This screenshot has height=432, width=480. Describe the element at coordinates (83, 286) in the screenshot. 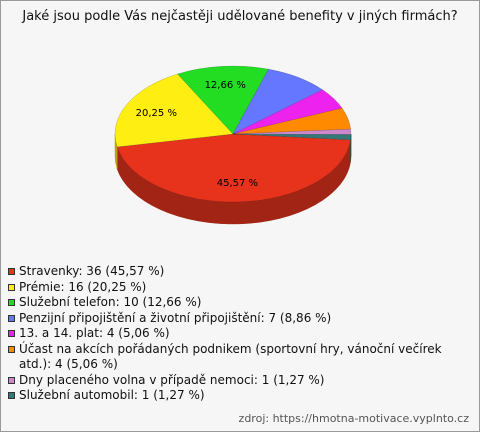

I see `legend-label: Prémie: 16 (20,25 %)` at that location.